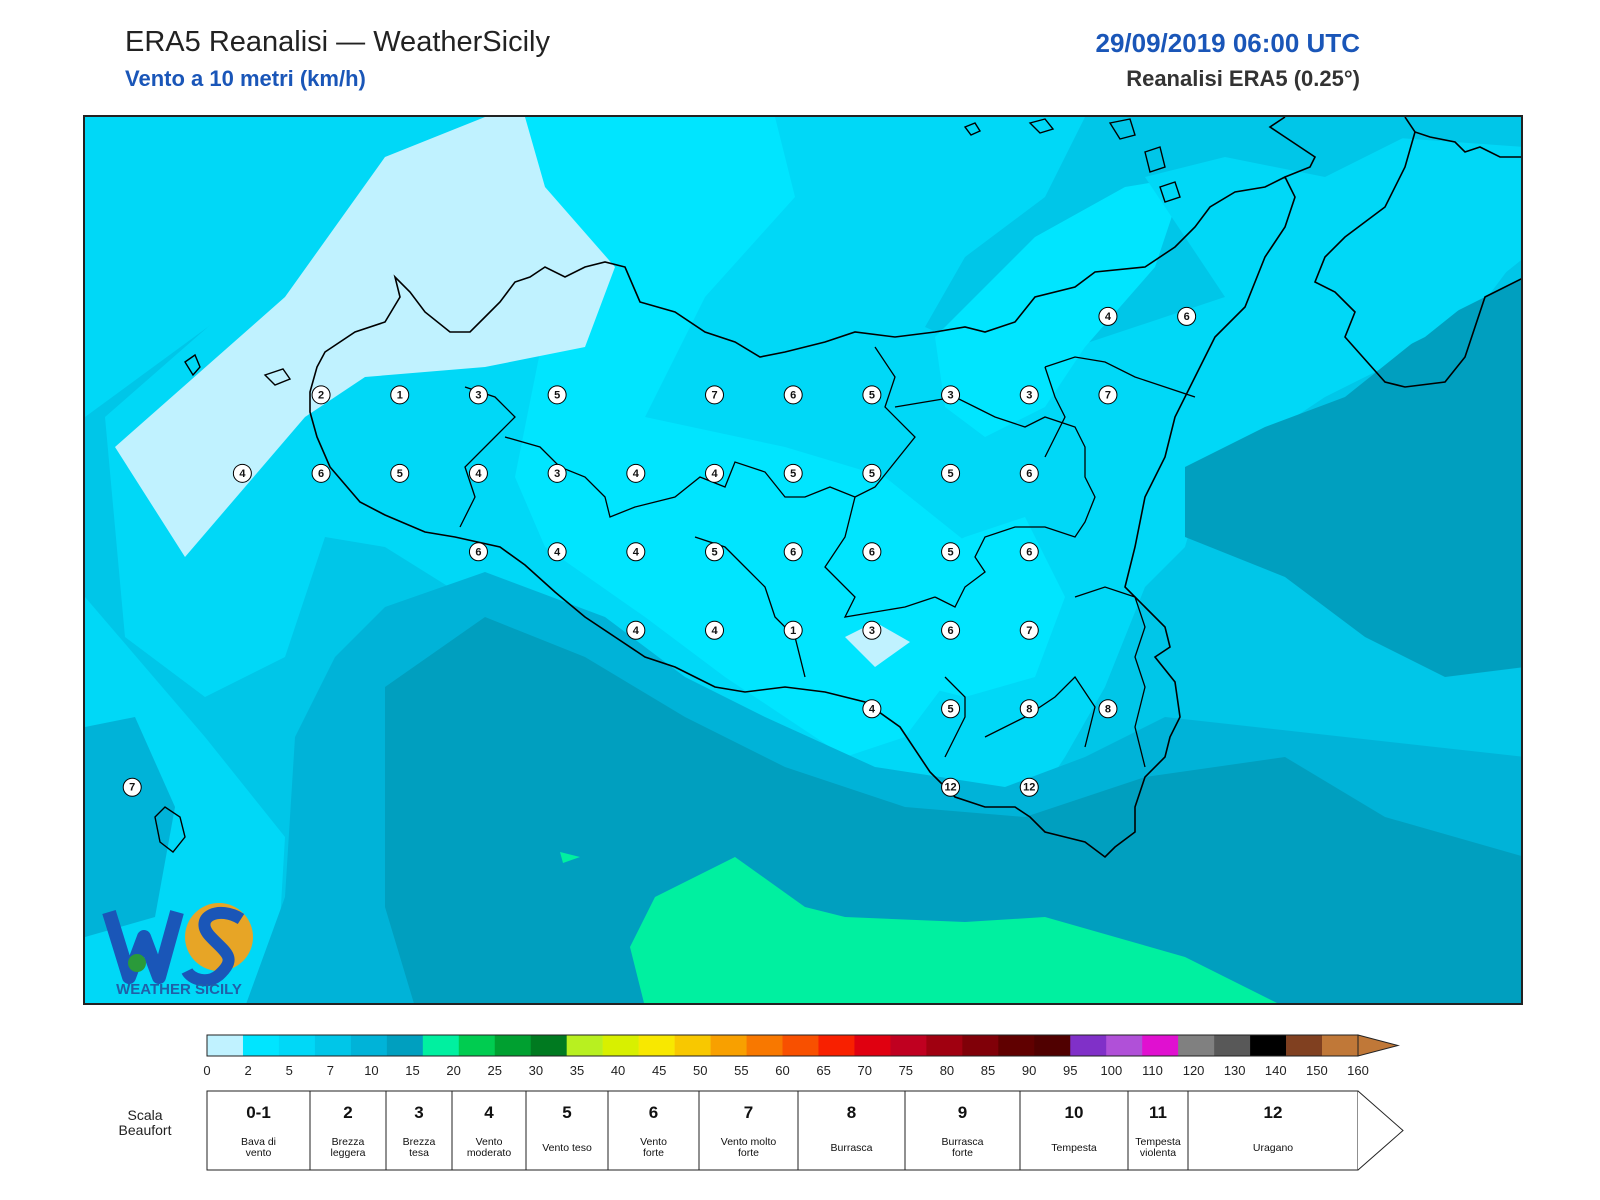 The width and height of the screenshot is (1600, 1200). Describe the element at coordinates (1041, 126) in the screenshot. I see `island-salina` at that location.